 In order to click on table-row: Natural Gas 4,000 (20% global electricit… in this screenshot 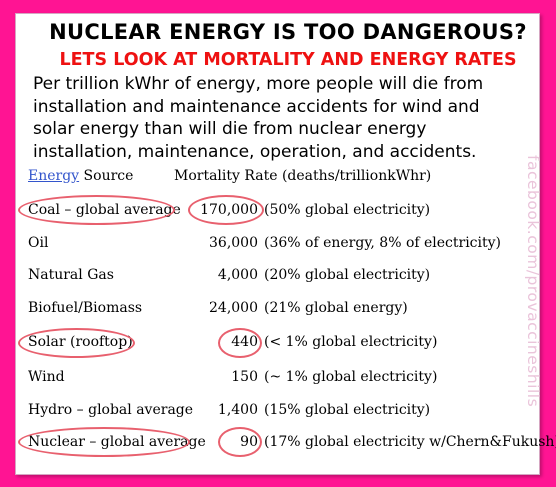, I will do `click(278, 279)`.